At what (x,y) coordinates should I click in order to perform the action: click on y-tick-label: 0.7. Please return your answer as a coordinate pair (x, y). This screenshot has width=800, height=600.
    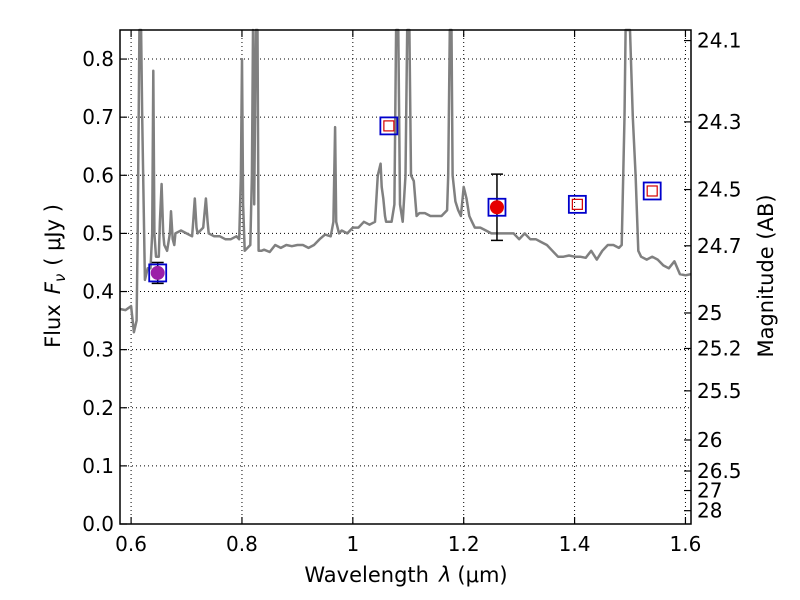
    Looking at the image, I should click on (98, 117).